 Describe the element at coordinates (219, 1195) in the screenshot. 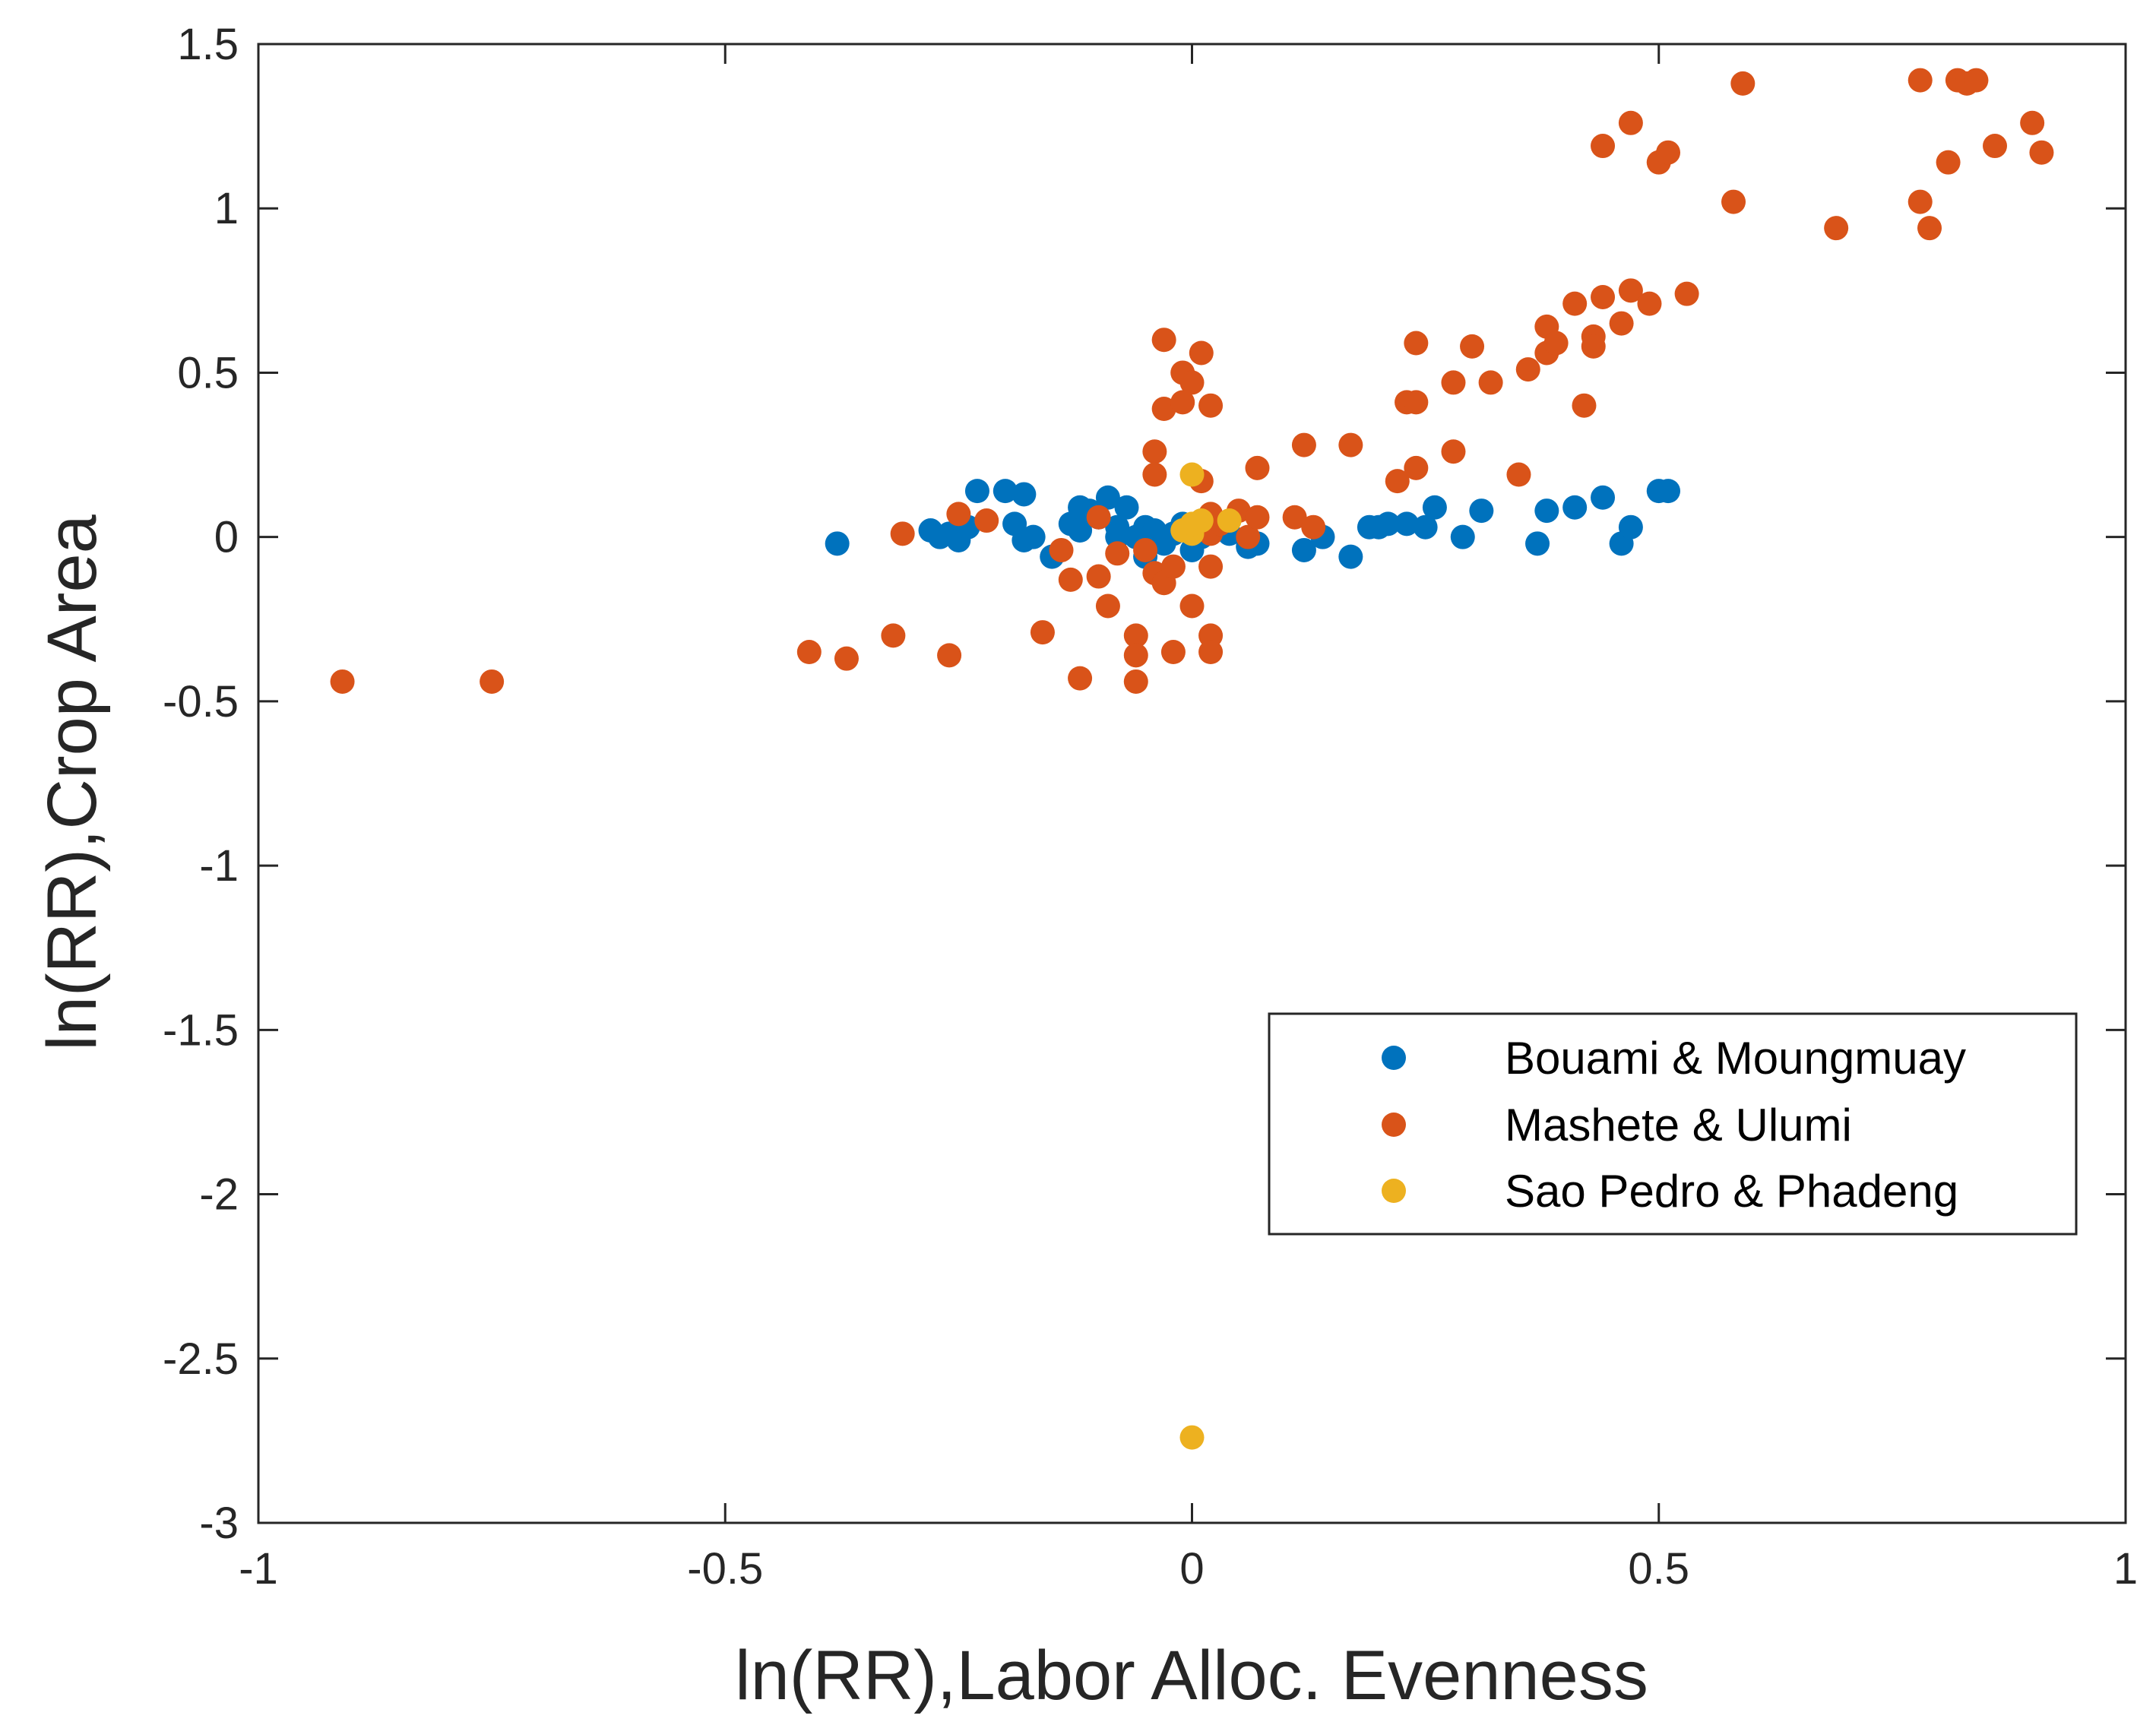

I see `y-tick-label: -2` at that location.